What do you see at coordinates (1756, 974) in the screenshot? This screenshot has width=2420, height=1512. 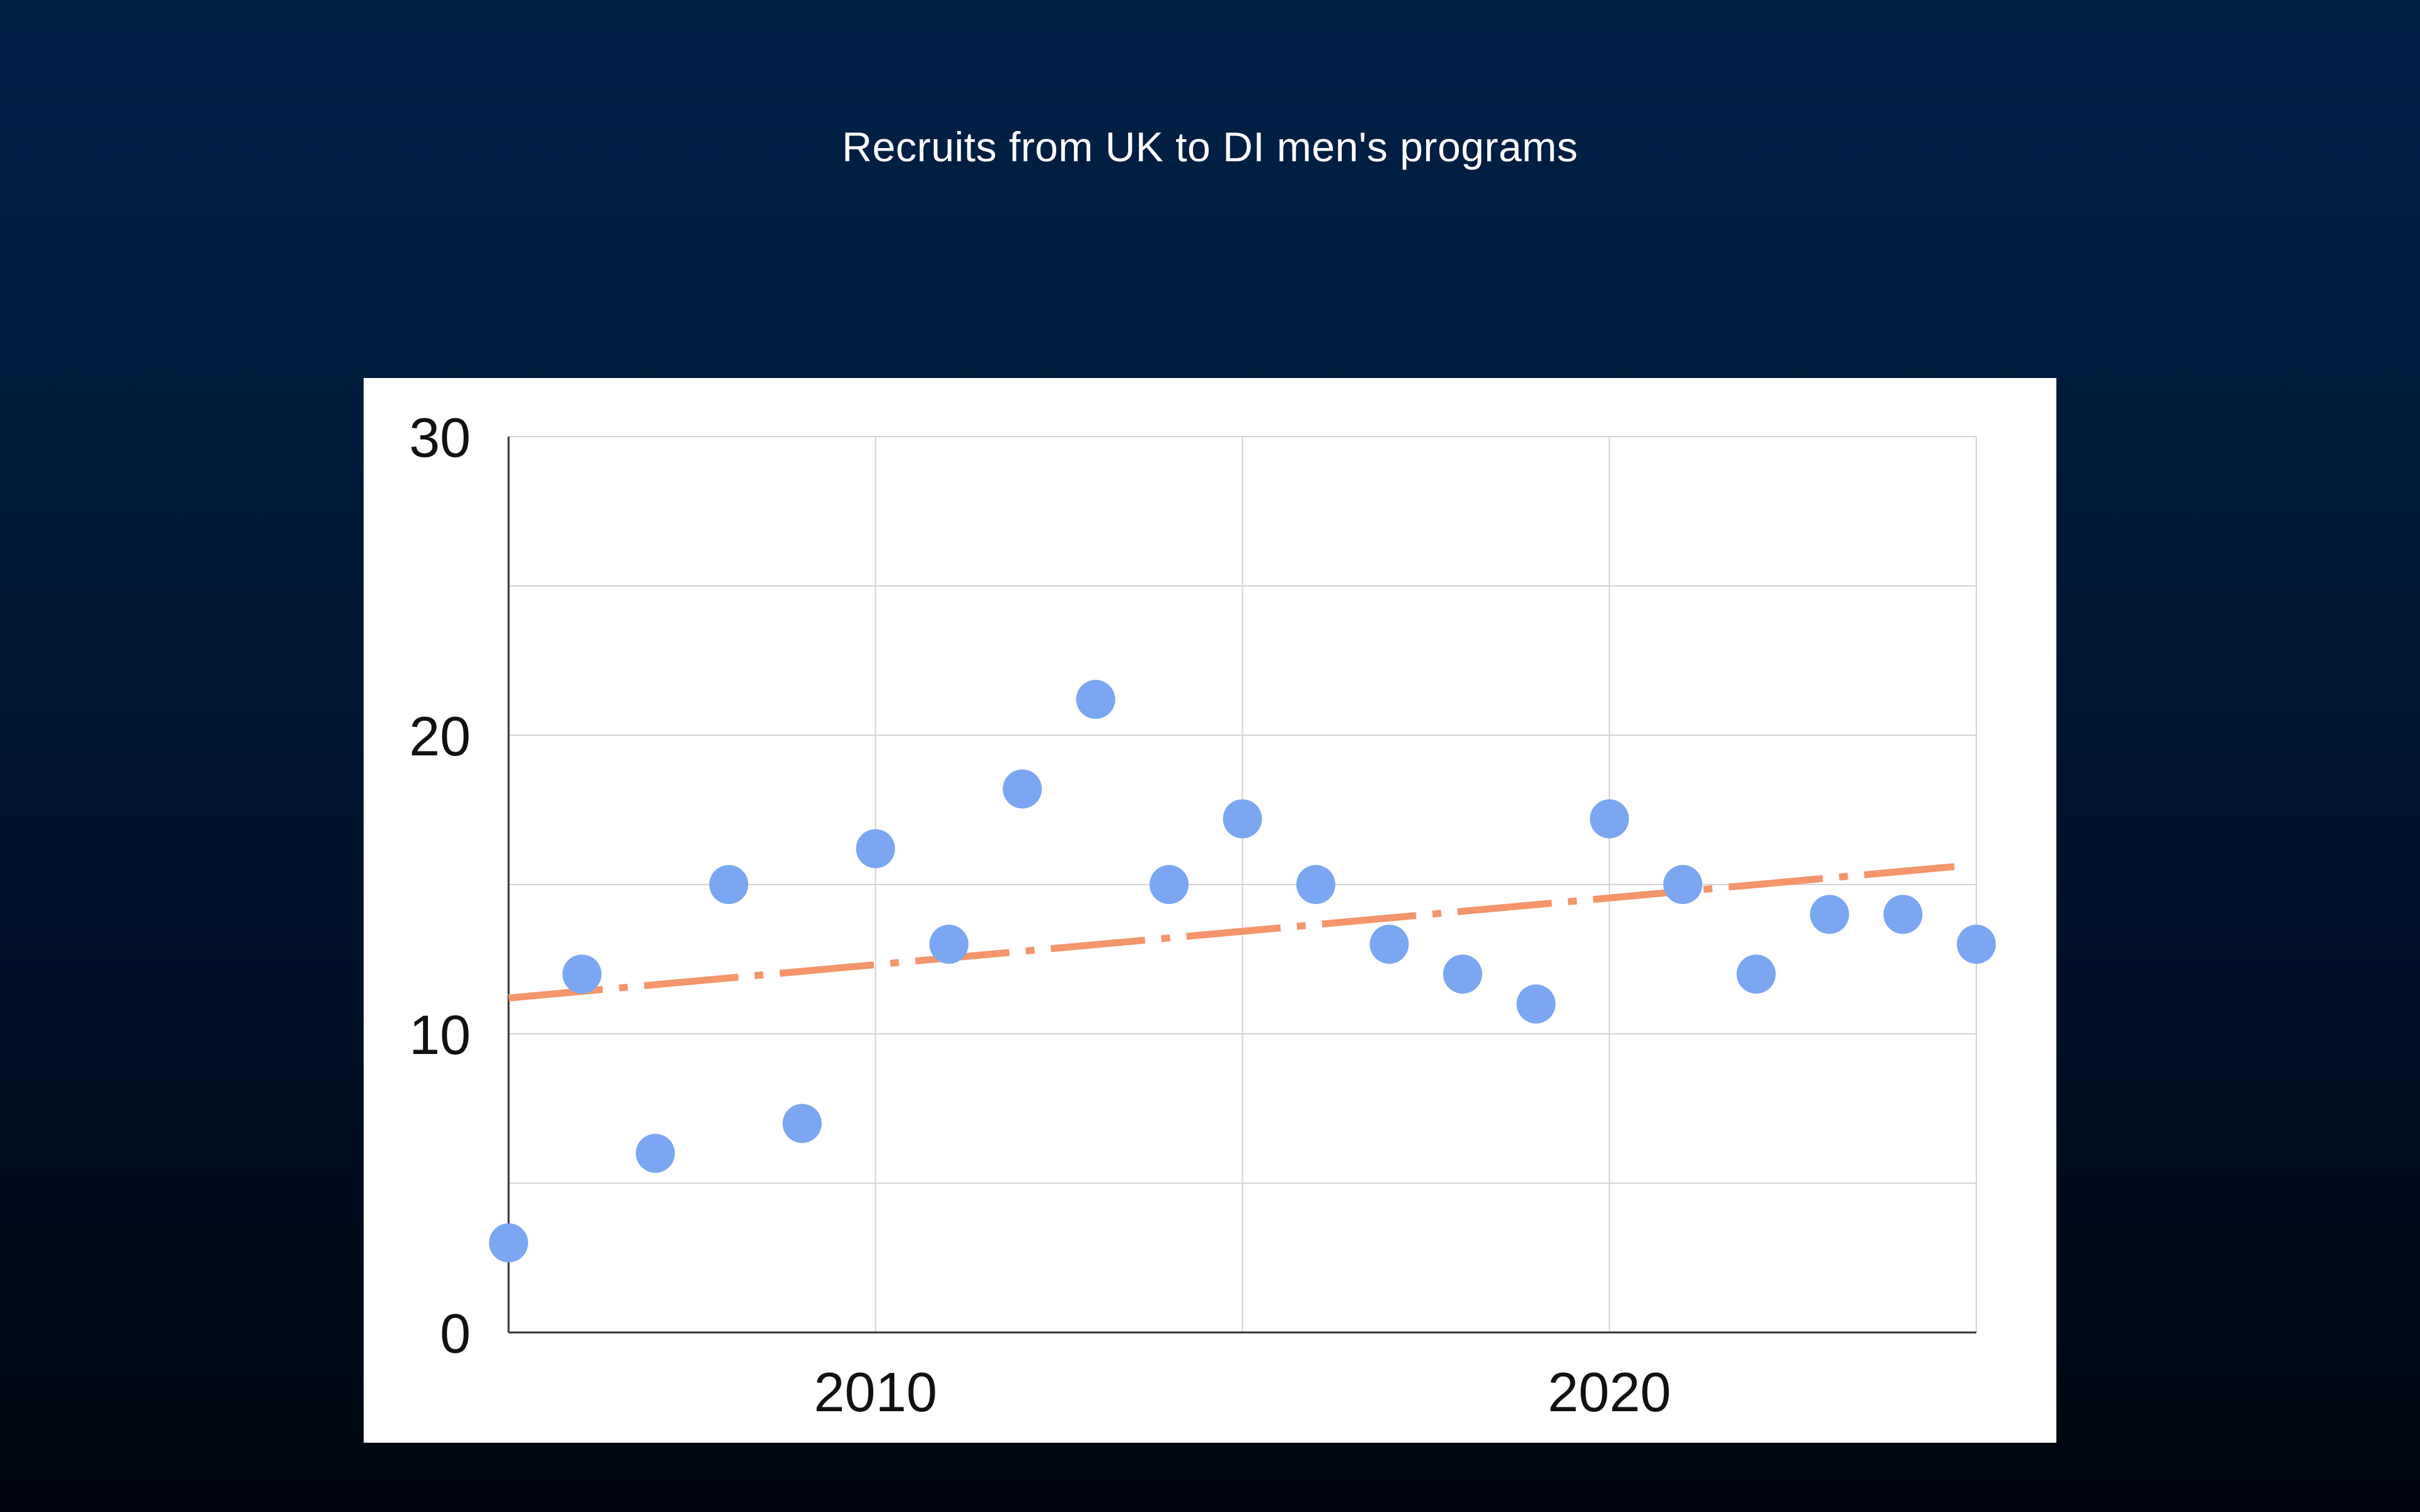 I see `data-point-2022` at bounding box center [1756, 974].